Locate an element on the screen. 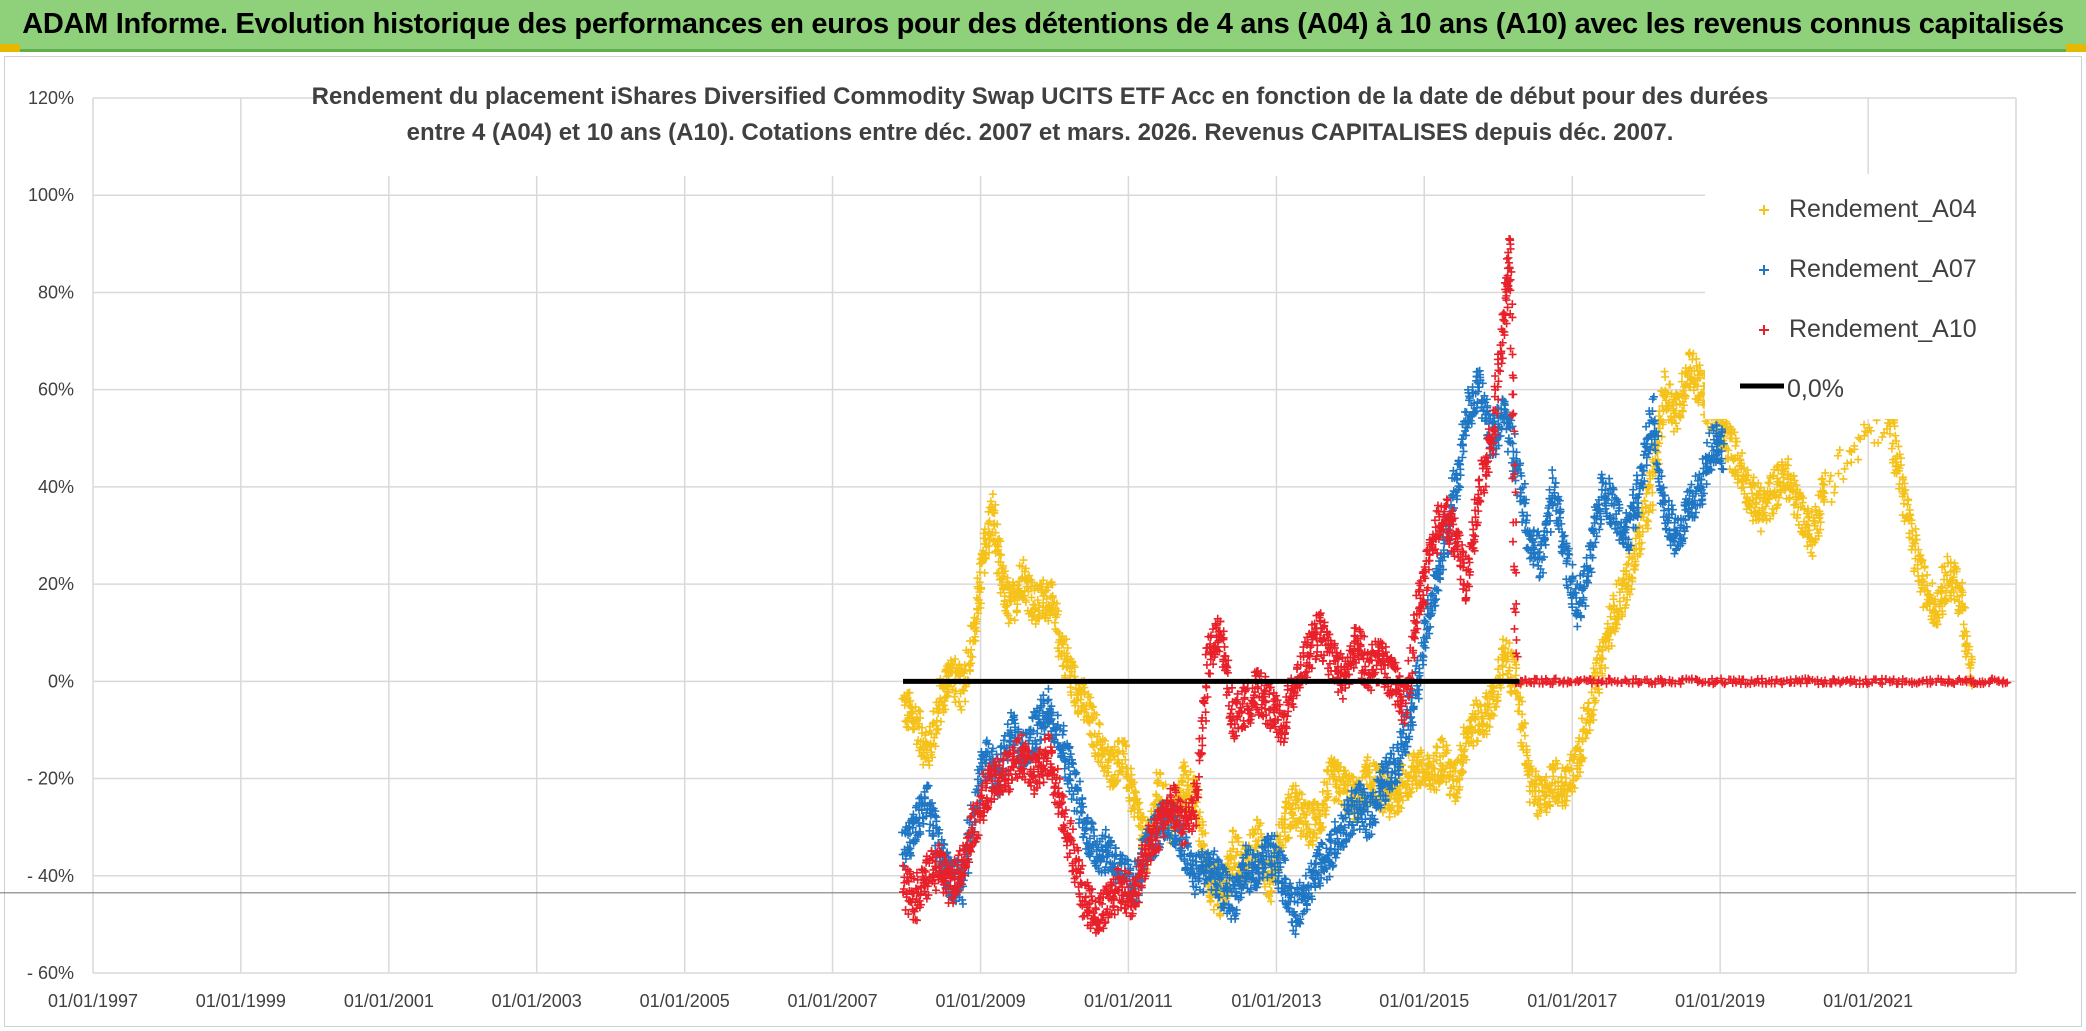 The height and width of the screenshot is (1031, 2086). x-tick-label: 01/01/2017 is located at coordinates (1572, 1001).